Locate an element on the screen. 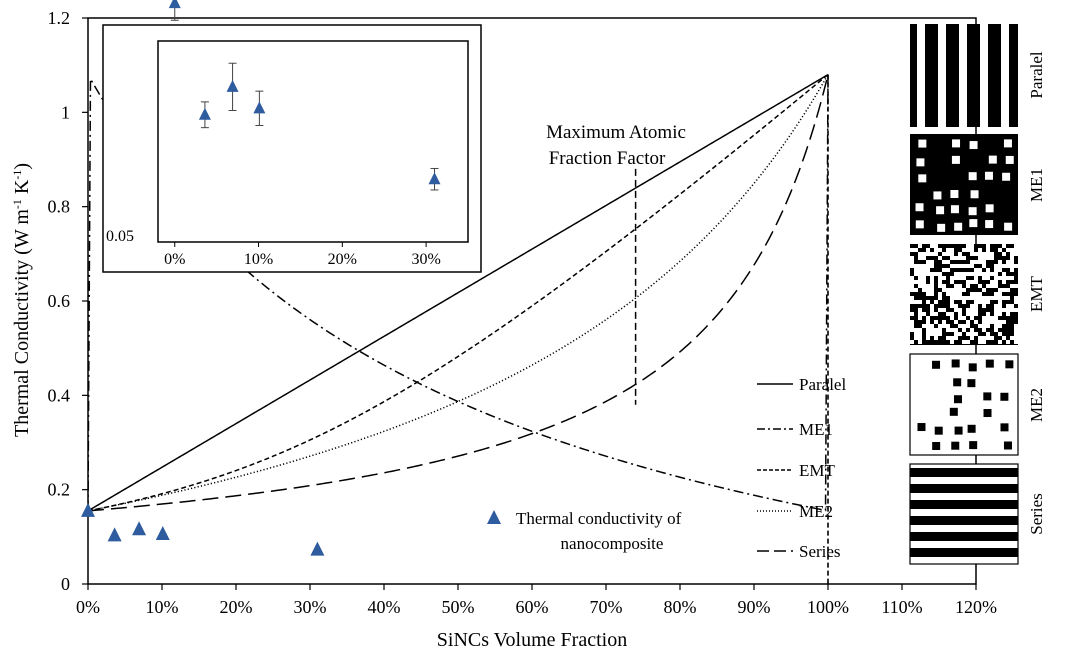  inset-x-tick-label: 0% is located at coordinates (174, 259).